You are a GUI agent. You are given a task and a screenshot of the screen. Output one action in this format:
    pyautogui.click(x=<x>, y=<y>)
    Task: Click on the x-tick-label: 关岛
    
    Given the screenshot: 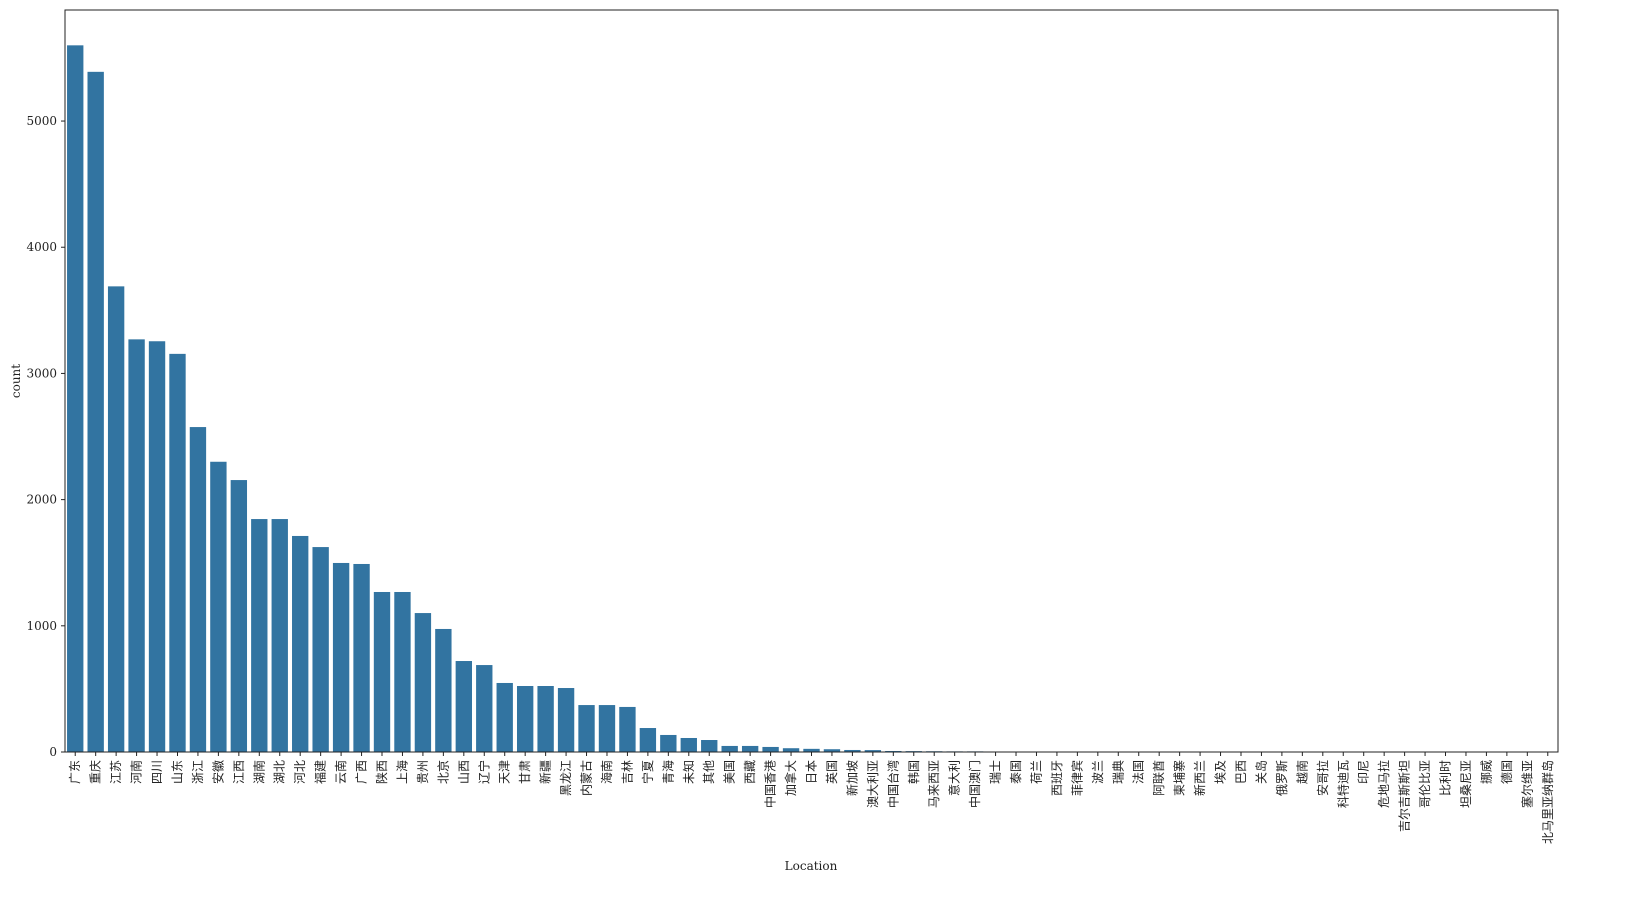 What is the action you would take?
    pyautogui.click(x=1260, y=772)
    